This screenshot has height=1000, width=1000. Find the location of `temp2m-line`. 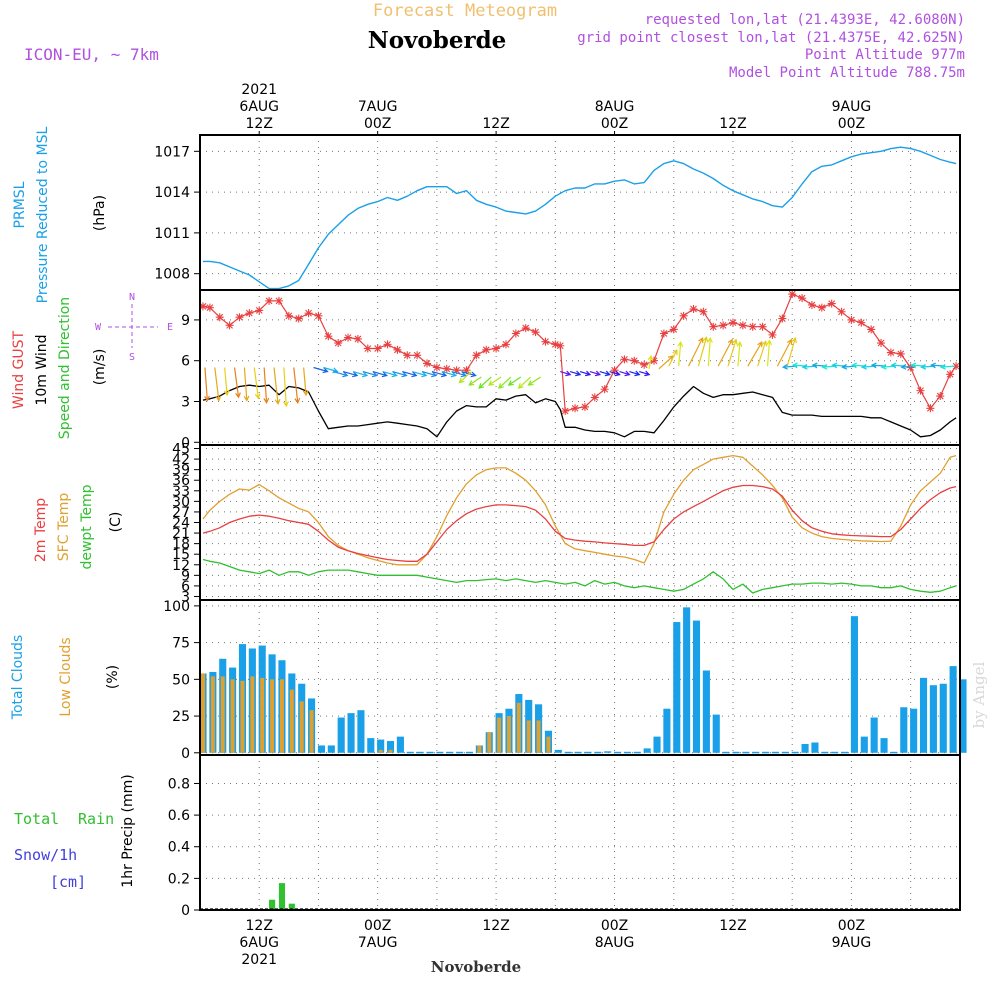

temp2m-line is located at coordinates (579, 523).